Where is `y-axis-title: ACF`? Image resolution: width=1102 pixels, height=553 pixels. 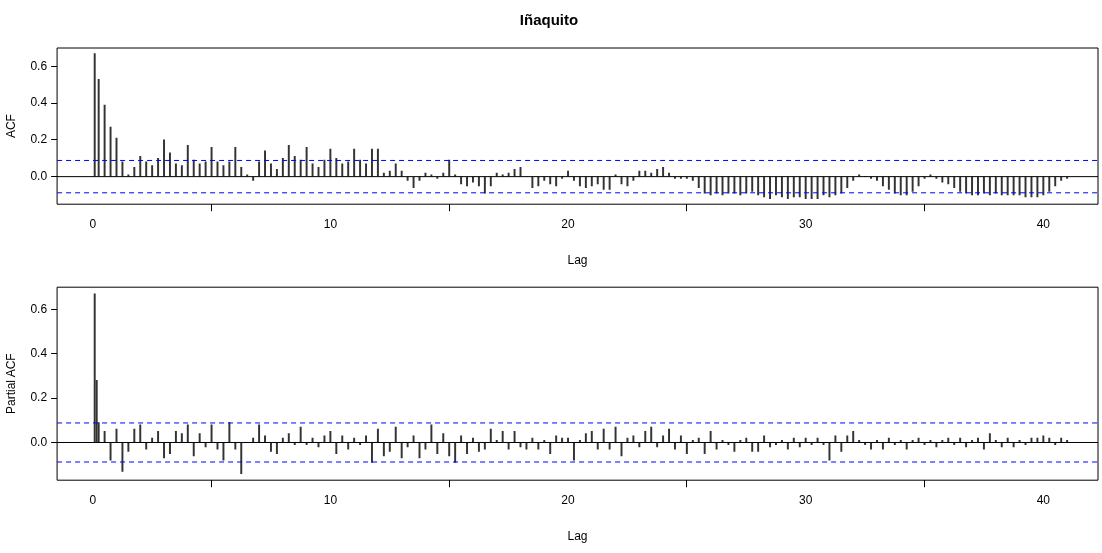
y-axis-title: ACF is located at coordinates (10, 126).